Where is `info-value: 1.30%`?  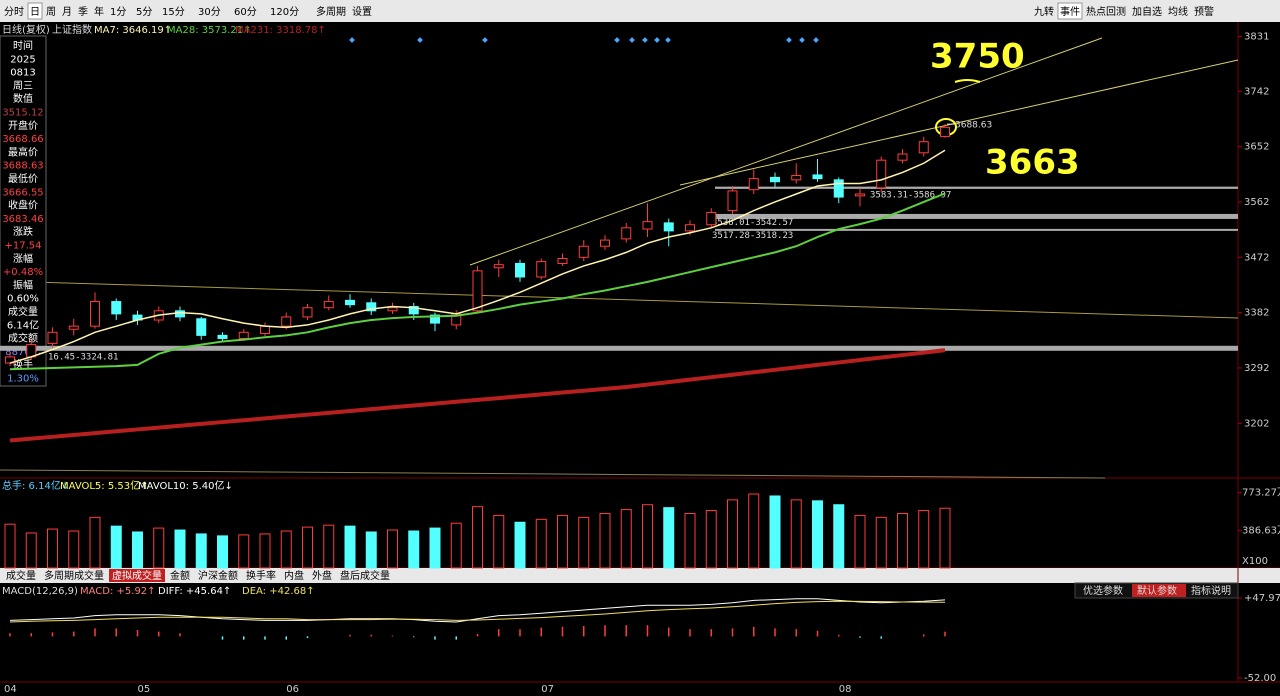 info-value: 1.30% is located at coordinates (23, 379).